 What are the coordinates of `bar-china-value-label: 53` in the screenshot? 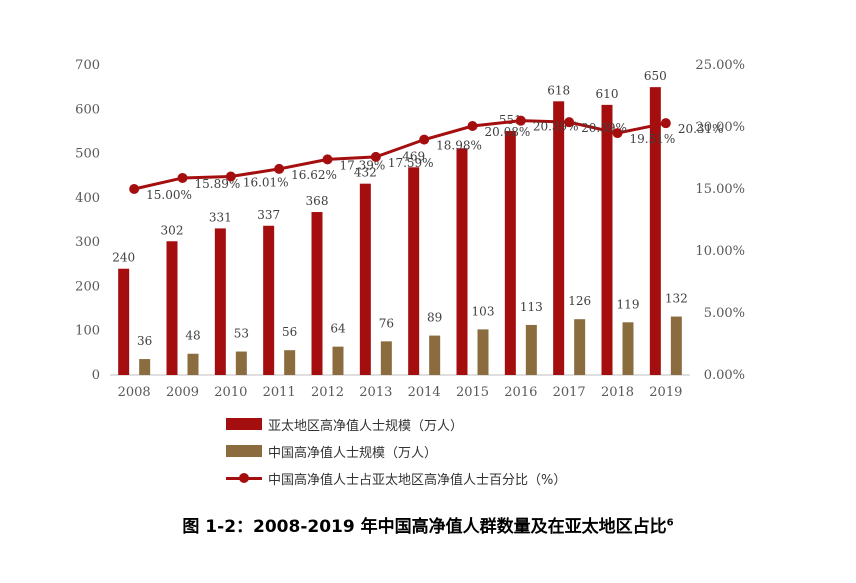 It's located at (241, 334).